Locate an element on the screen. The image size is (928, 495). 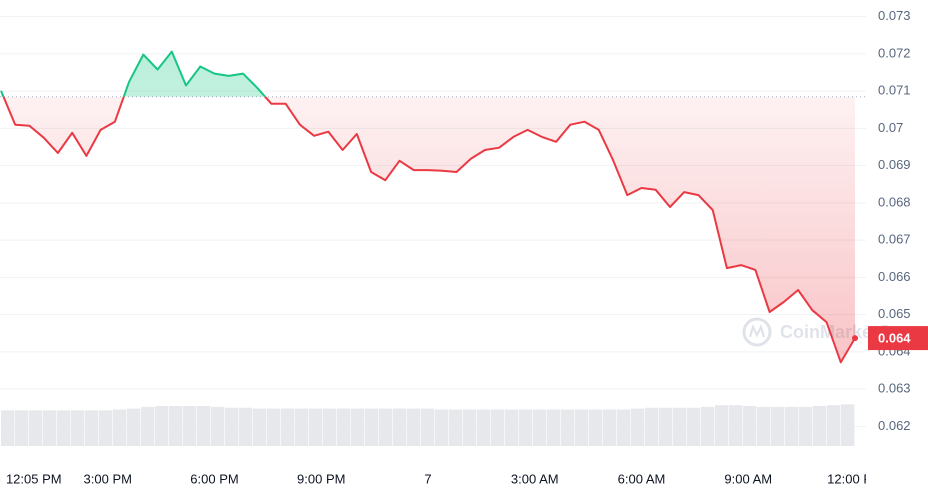
last-point is located at coordinates (855, 338).